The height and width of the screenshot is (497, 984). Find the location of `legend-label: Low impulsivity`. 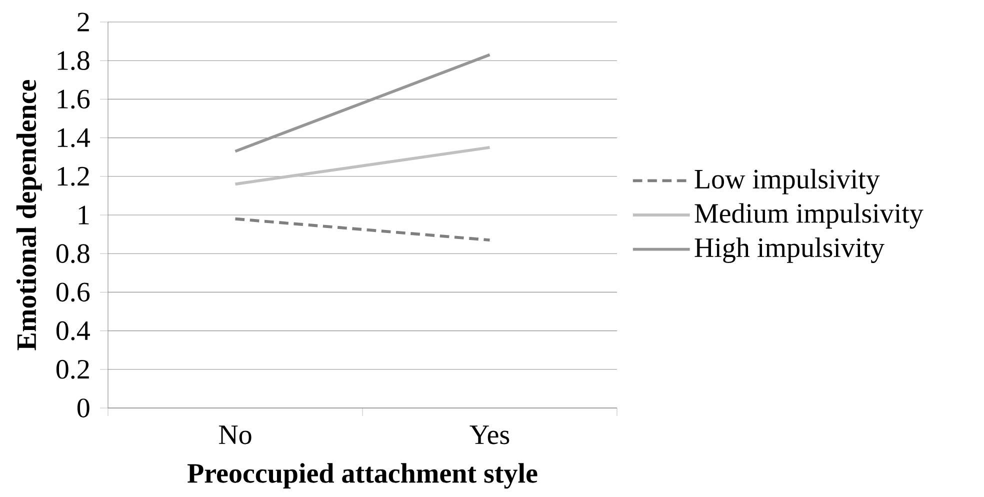

legend-label: Low impulsivity is located at coordinates (787, 181).